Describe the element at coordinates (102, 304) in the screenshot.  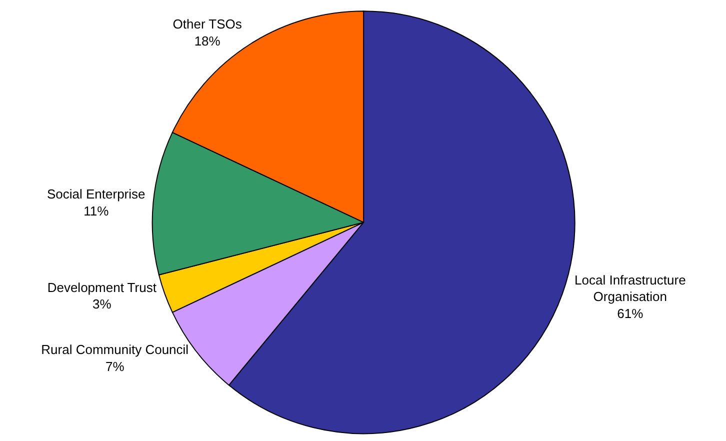
I see `data-label: 3%` at that location.